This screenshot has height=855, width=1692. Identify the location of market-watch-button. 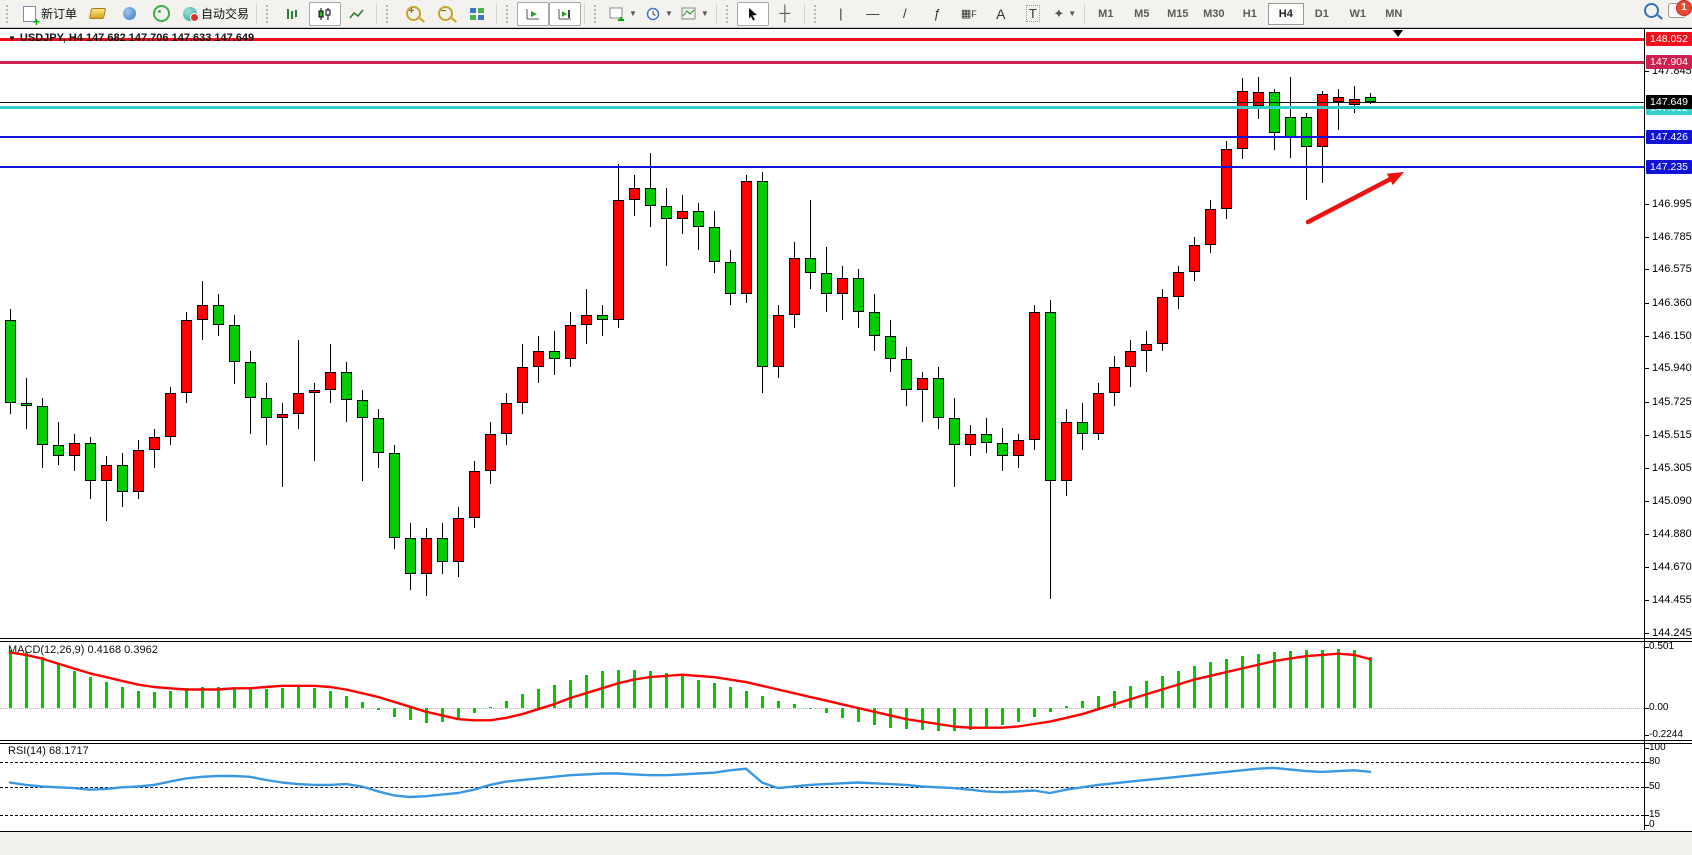
(129, 14).